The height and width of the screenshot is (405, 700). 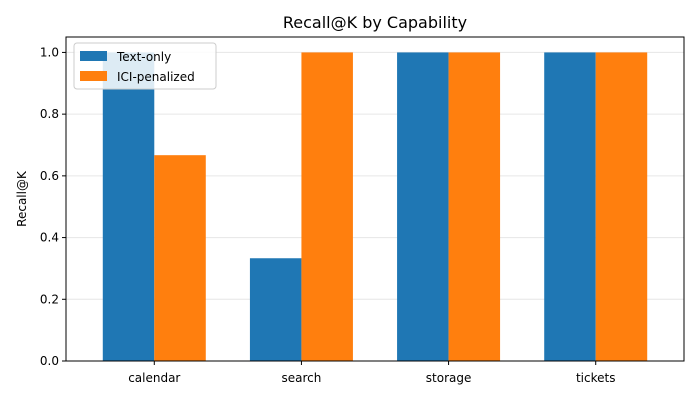 I want to click on y-tick-label: 0.6, so click(x=49, y=176).